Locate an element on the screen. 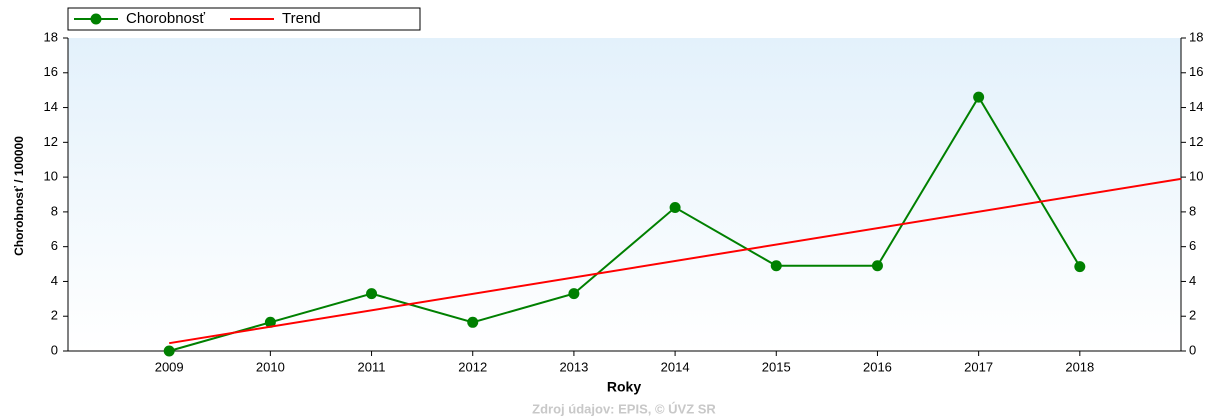  x-tick-label: 2013 is located at coordinates (573, 366).